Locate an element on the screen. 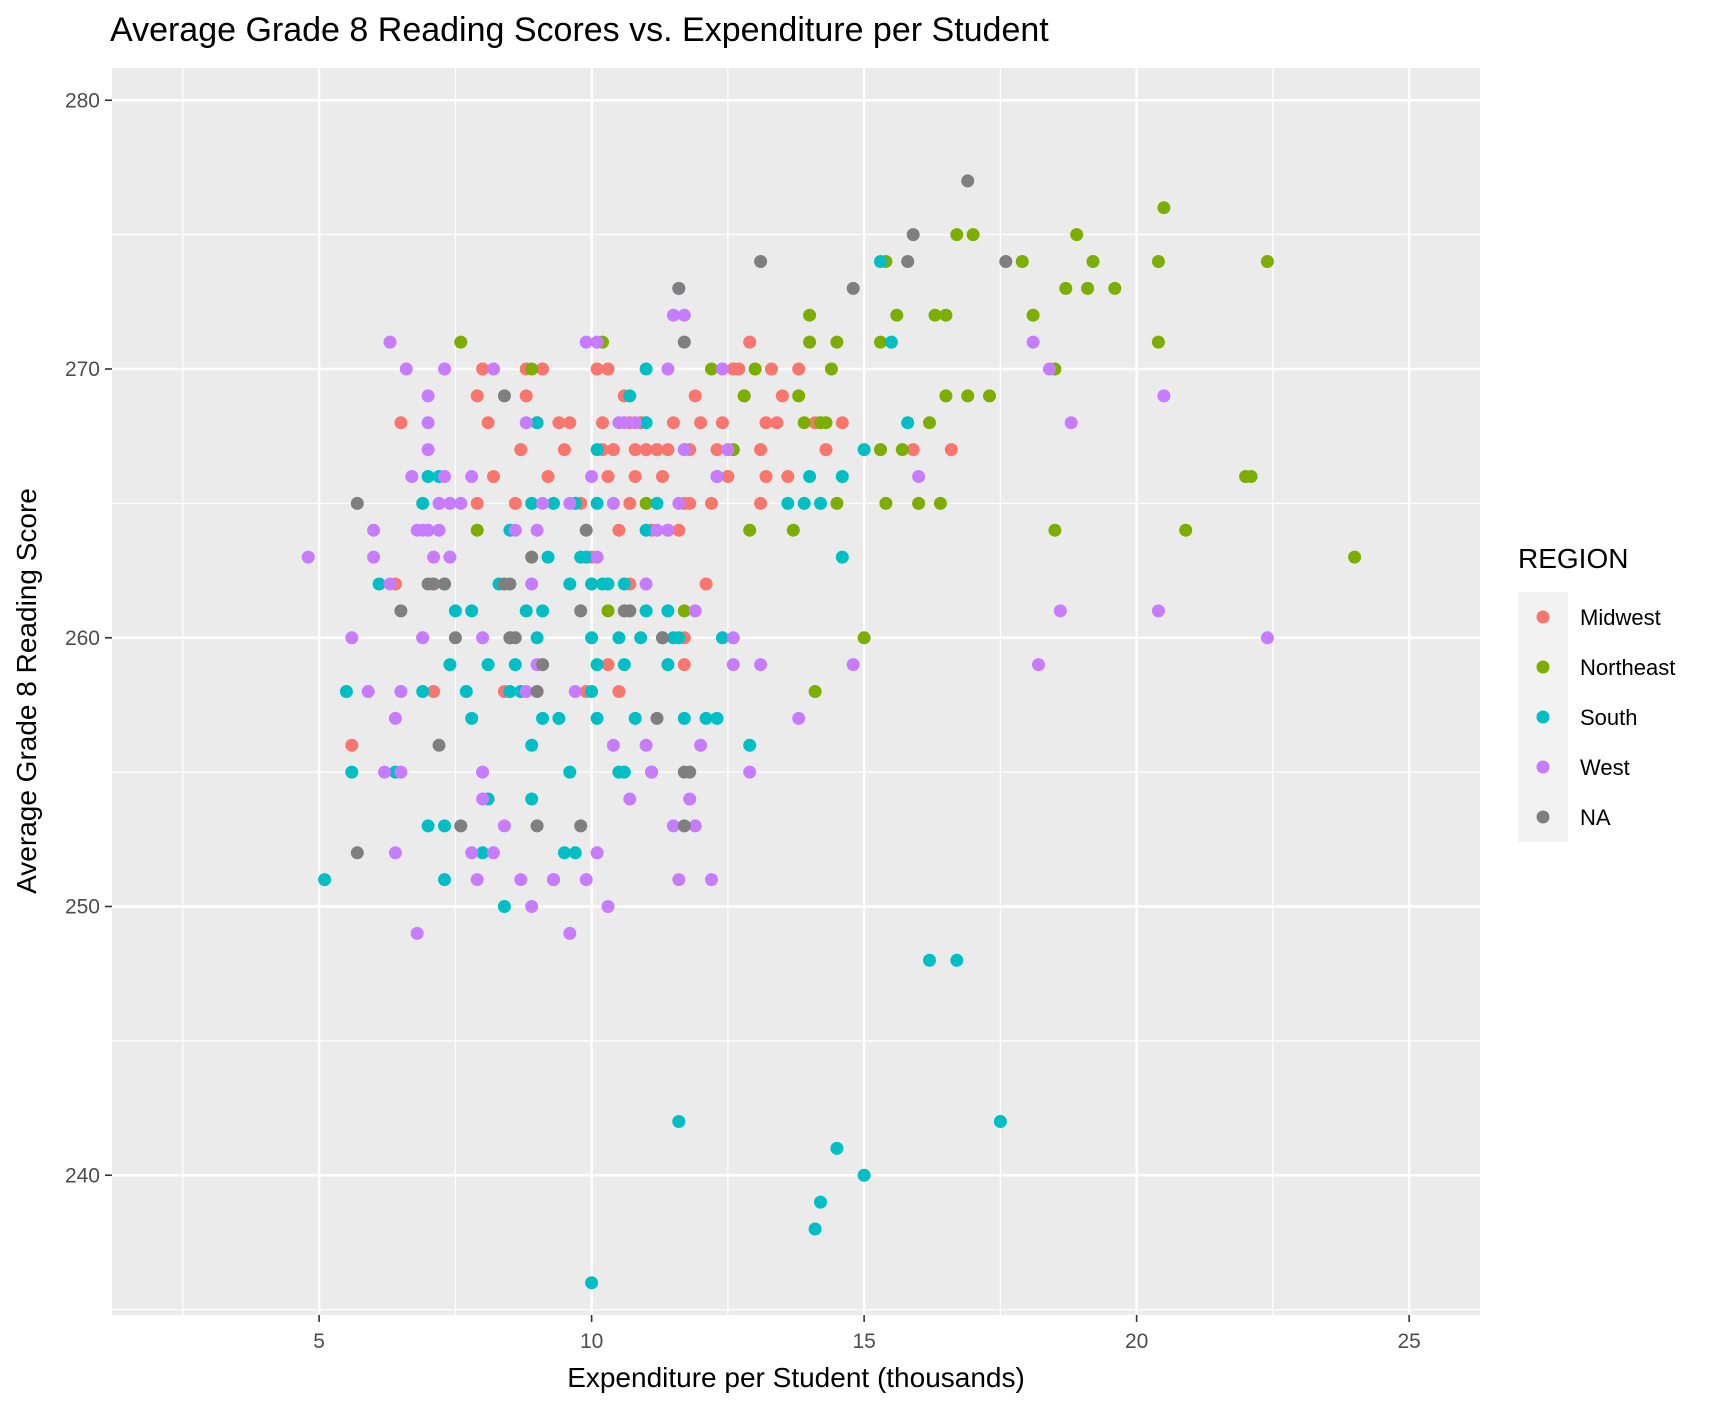  y-tick-label: 260 is located at coordinates (82, 638).